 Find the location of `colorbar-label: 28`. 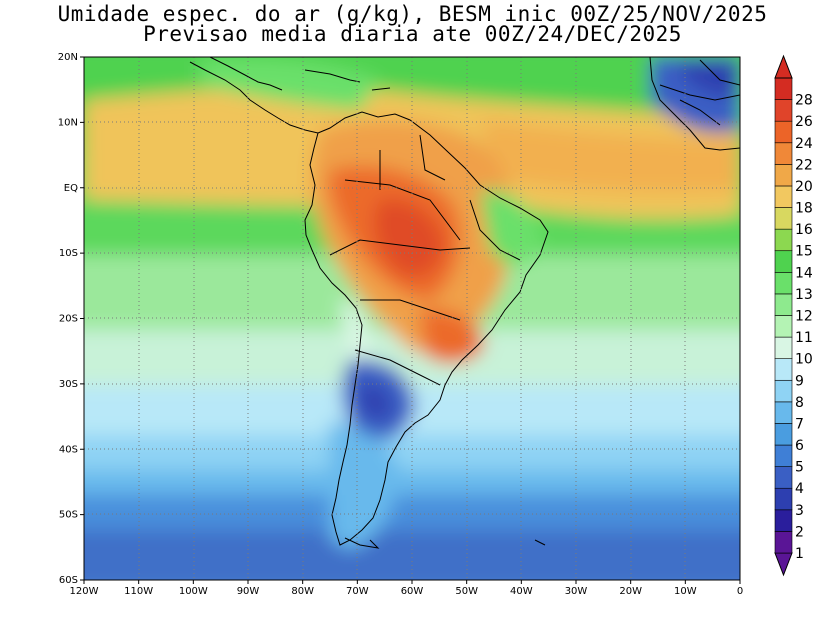

colorbar-label: 28 is located at coordinates (804, 101).